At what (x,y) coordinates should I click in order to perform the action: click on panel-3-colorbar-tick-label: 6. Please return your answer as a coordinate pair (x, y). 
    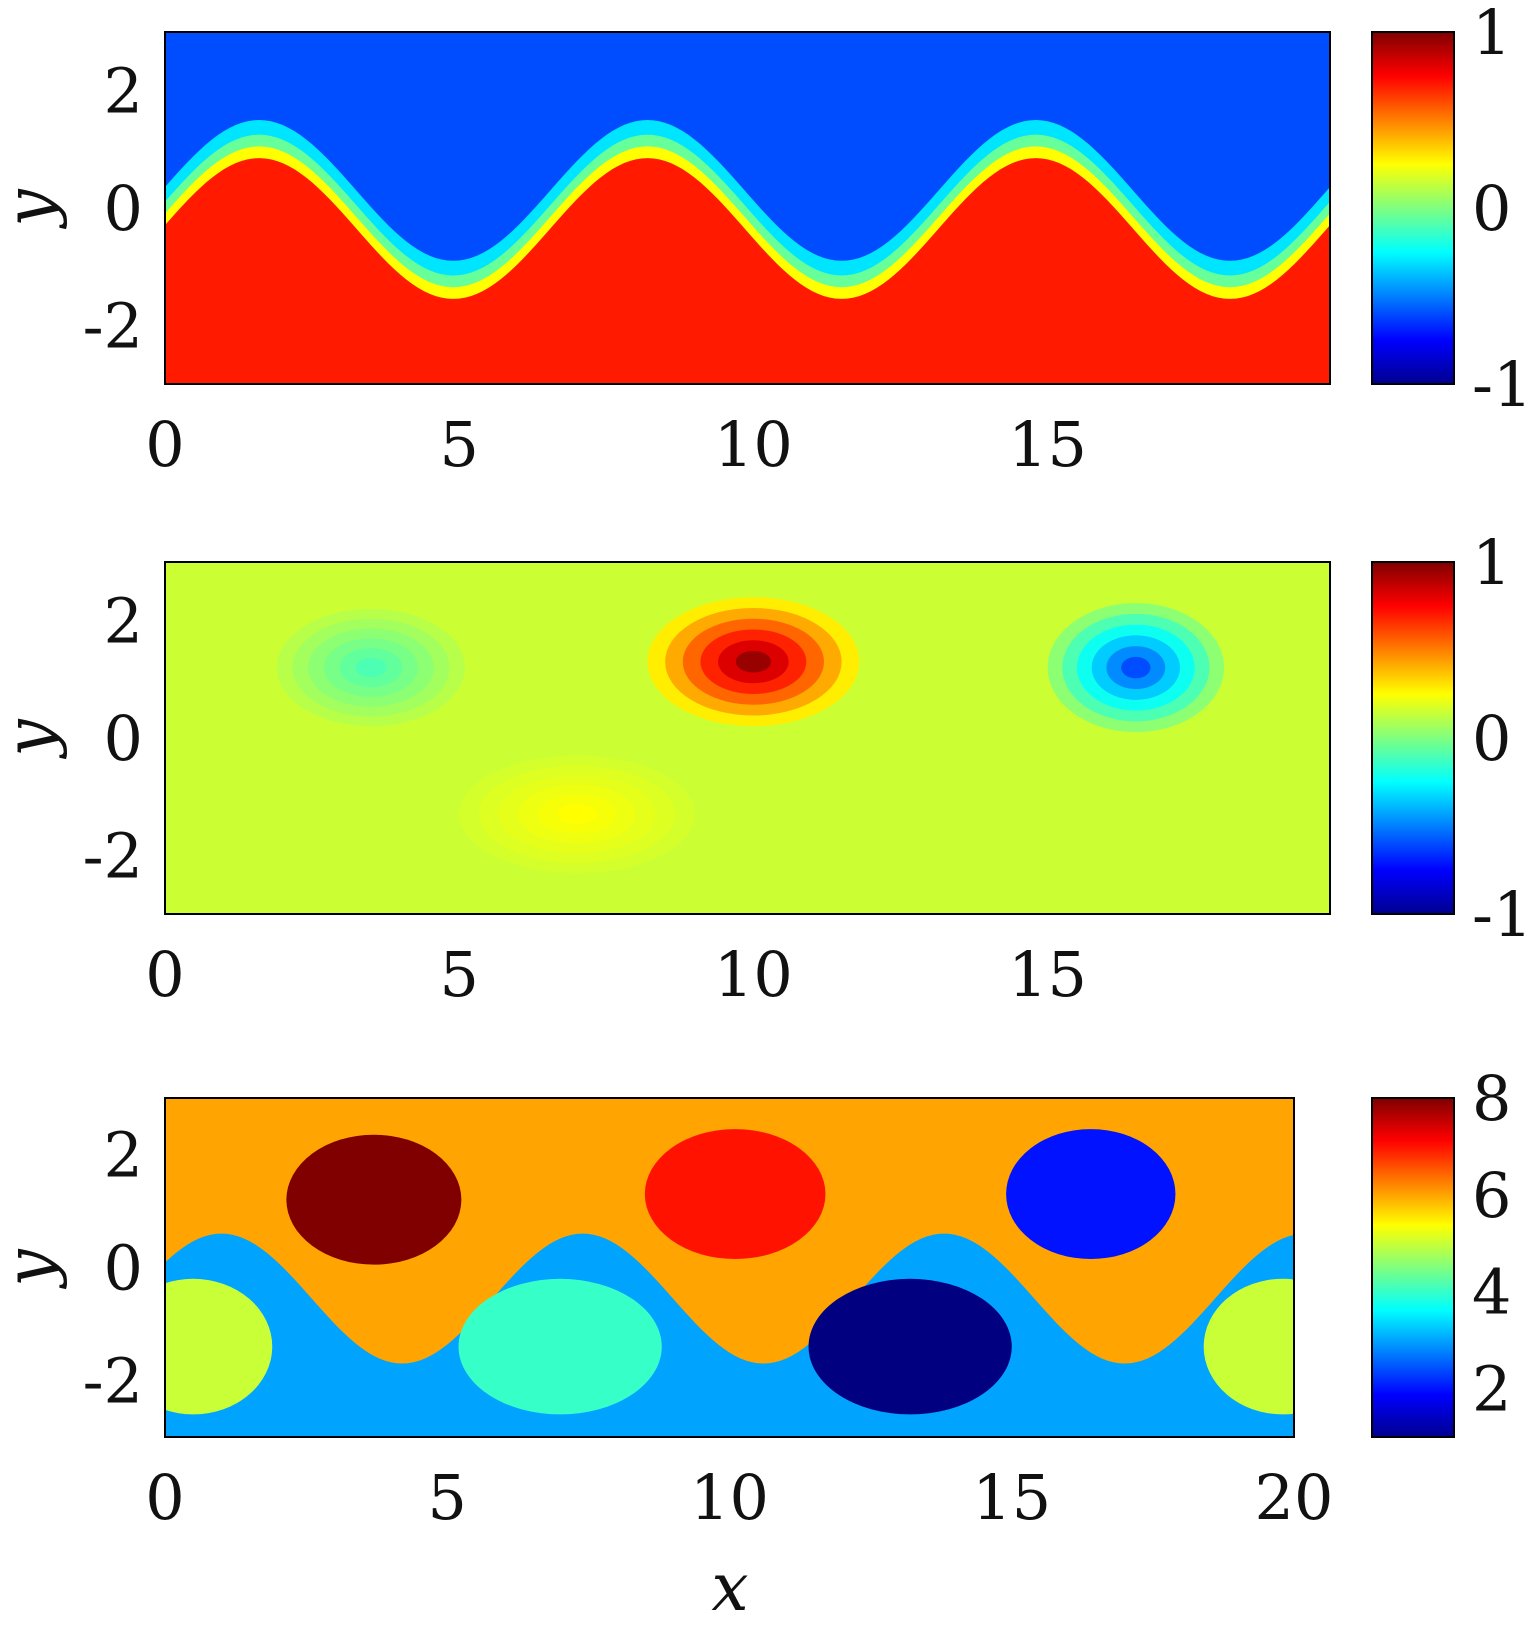
    Looking at the image, I should click on (1491, 1195).